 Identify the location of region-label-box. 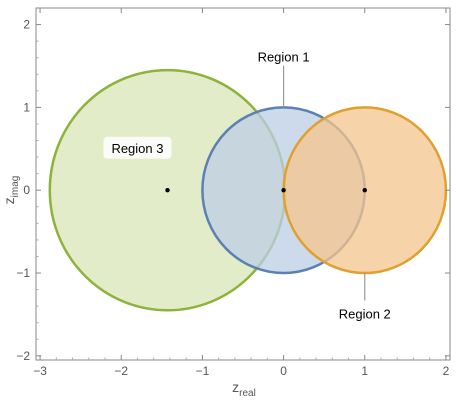
(137, 147).